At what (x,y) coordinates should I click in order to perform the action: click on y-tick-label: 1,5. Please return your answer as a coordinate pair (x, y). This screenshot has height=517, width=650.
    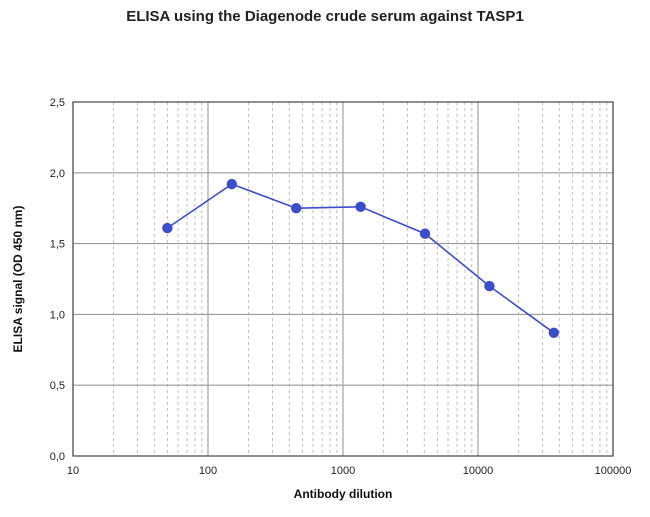
    Looking at the image, I should click on (57, 245).